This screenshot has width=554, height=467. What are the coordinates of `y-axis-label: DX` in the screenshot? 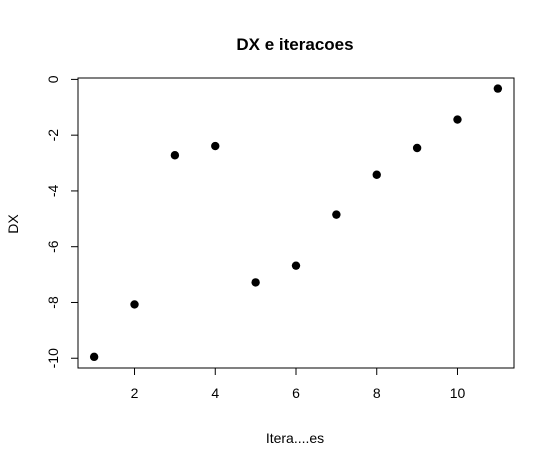 It's located at (13, 224).